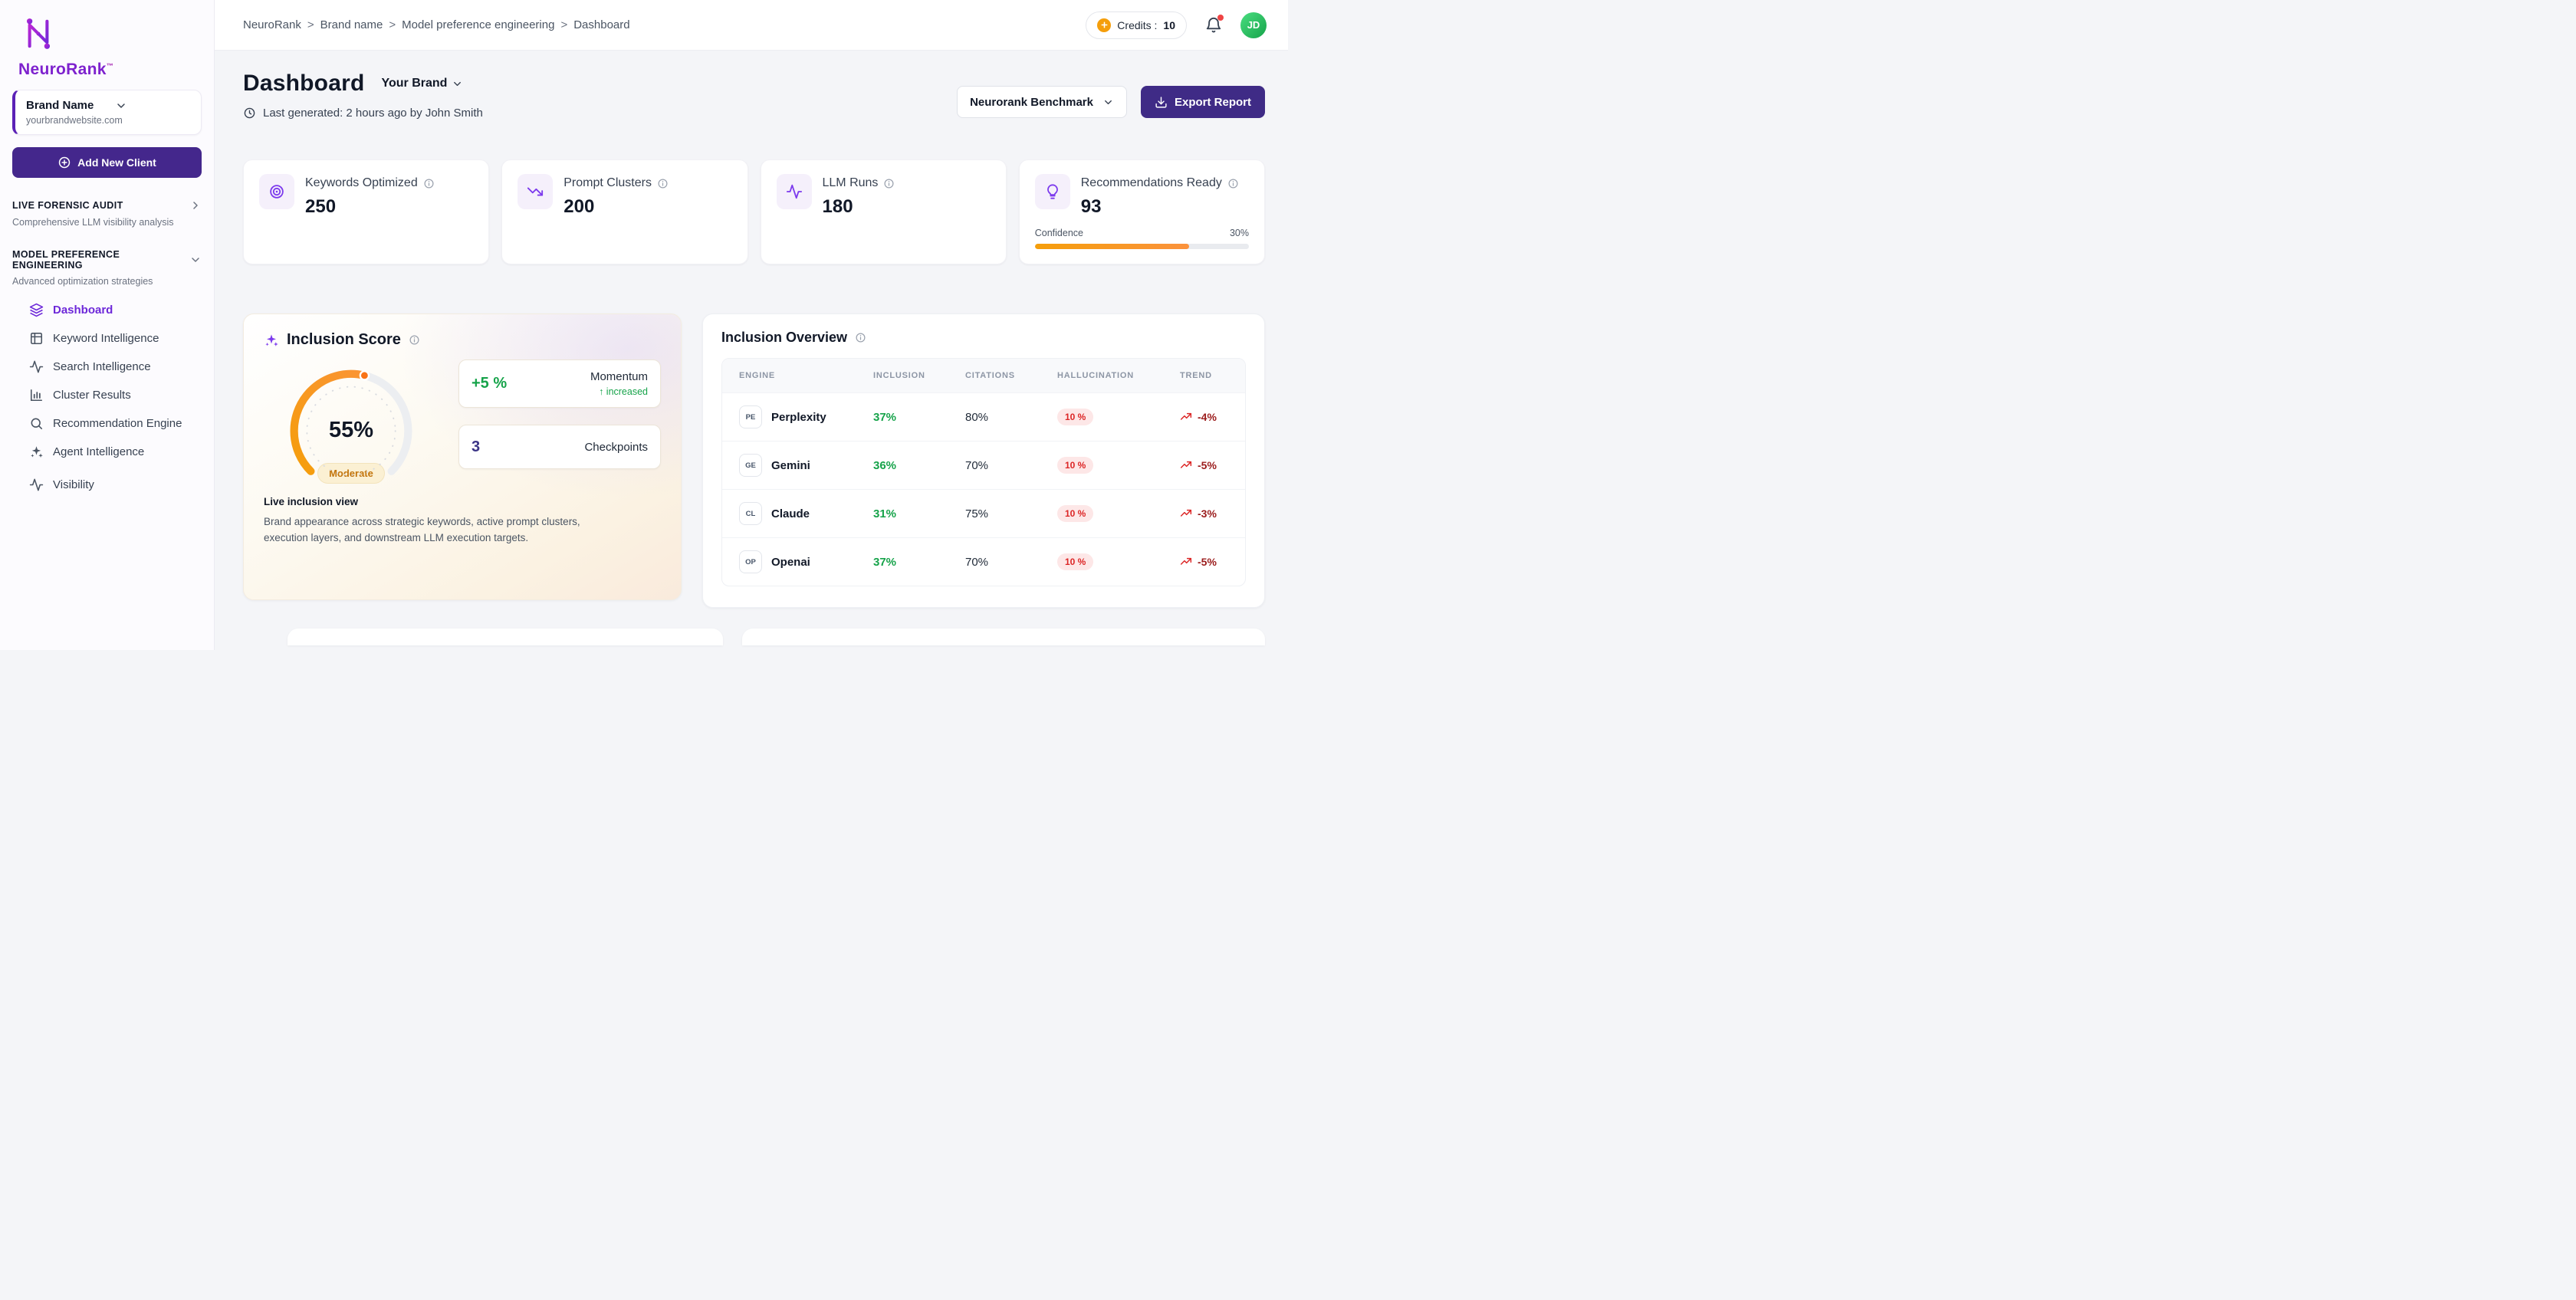 The image size is (2576, 1300). Describe the element at coordinates (798, 417) in the screenshot. I see `engine-name: Perplexity` at that location.